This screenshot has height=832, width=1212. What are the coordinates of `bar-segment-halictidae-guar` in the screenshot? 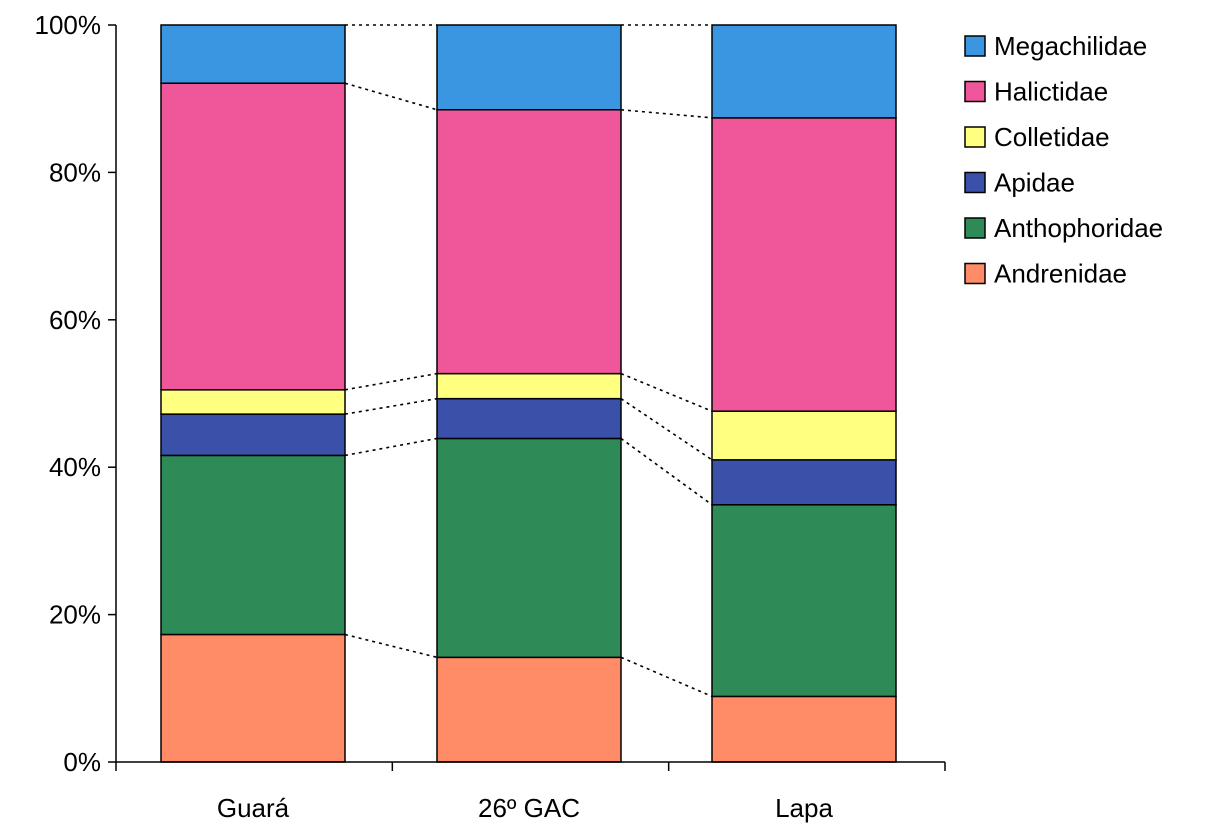 It's located at (253, 236).